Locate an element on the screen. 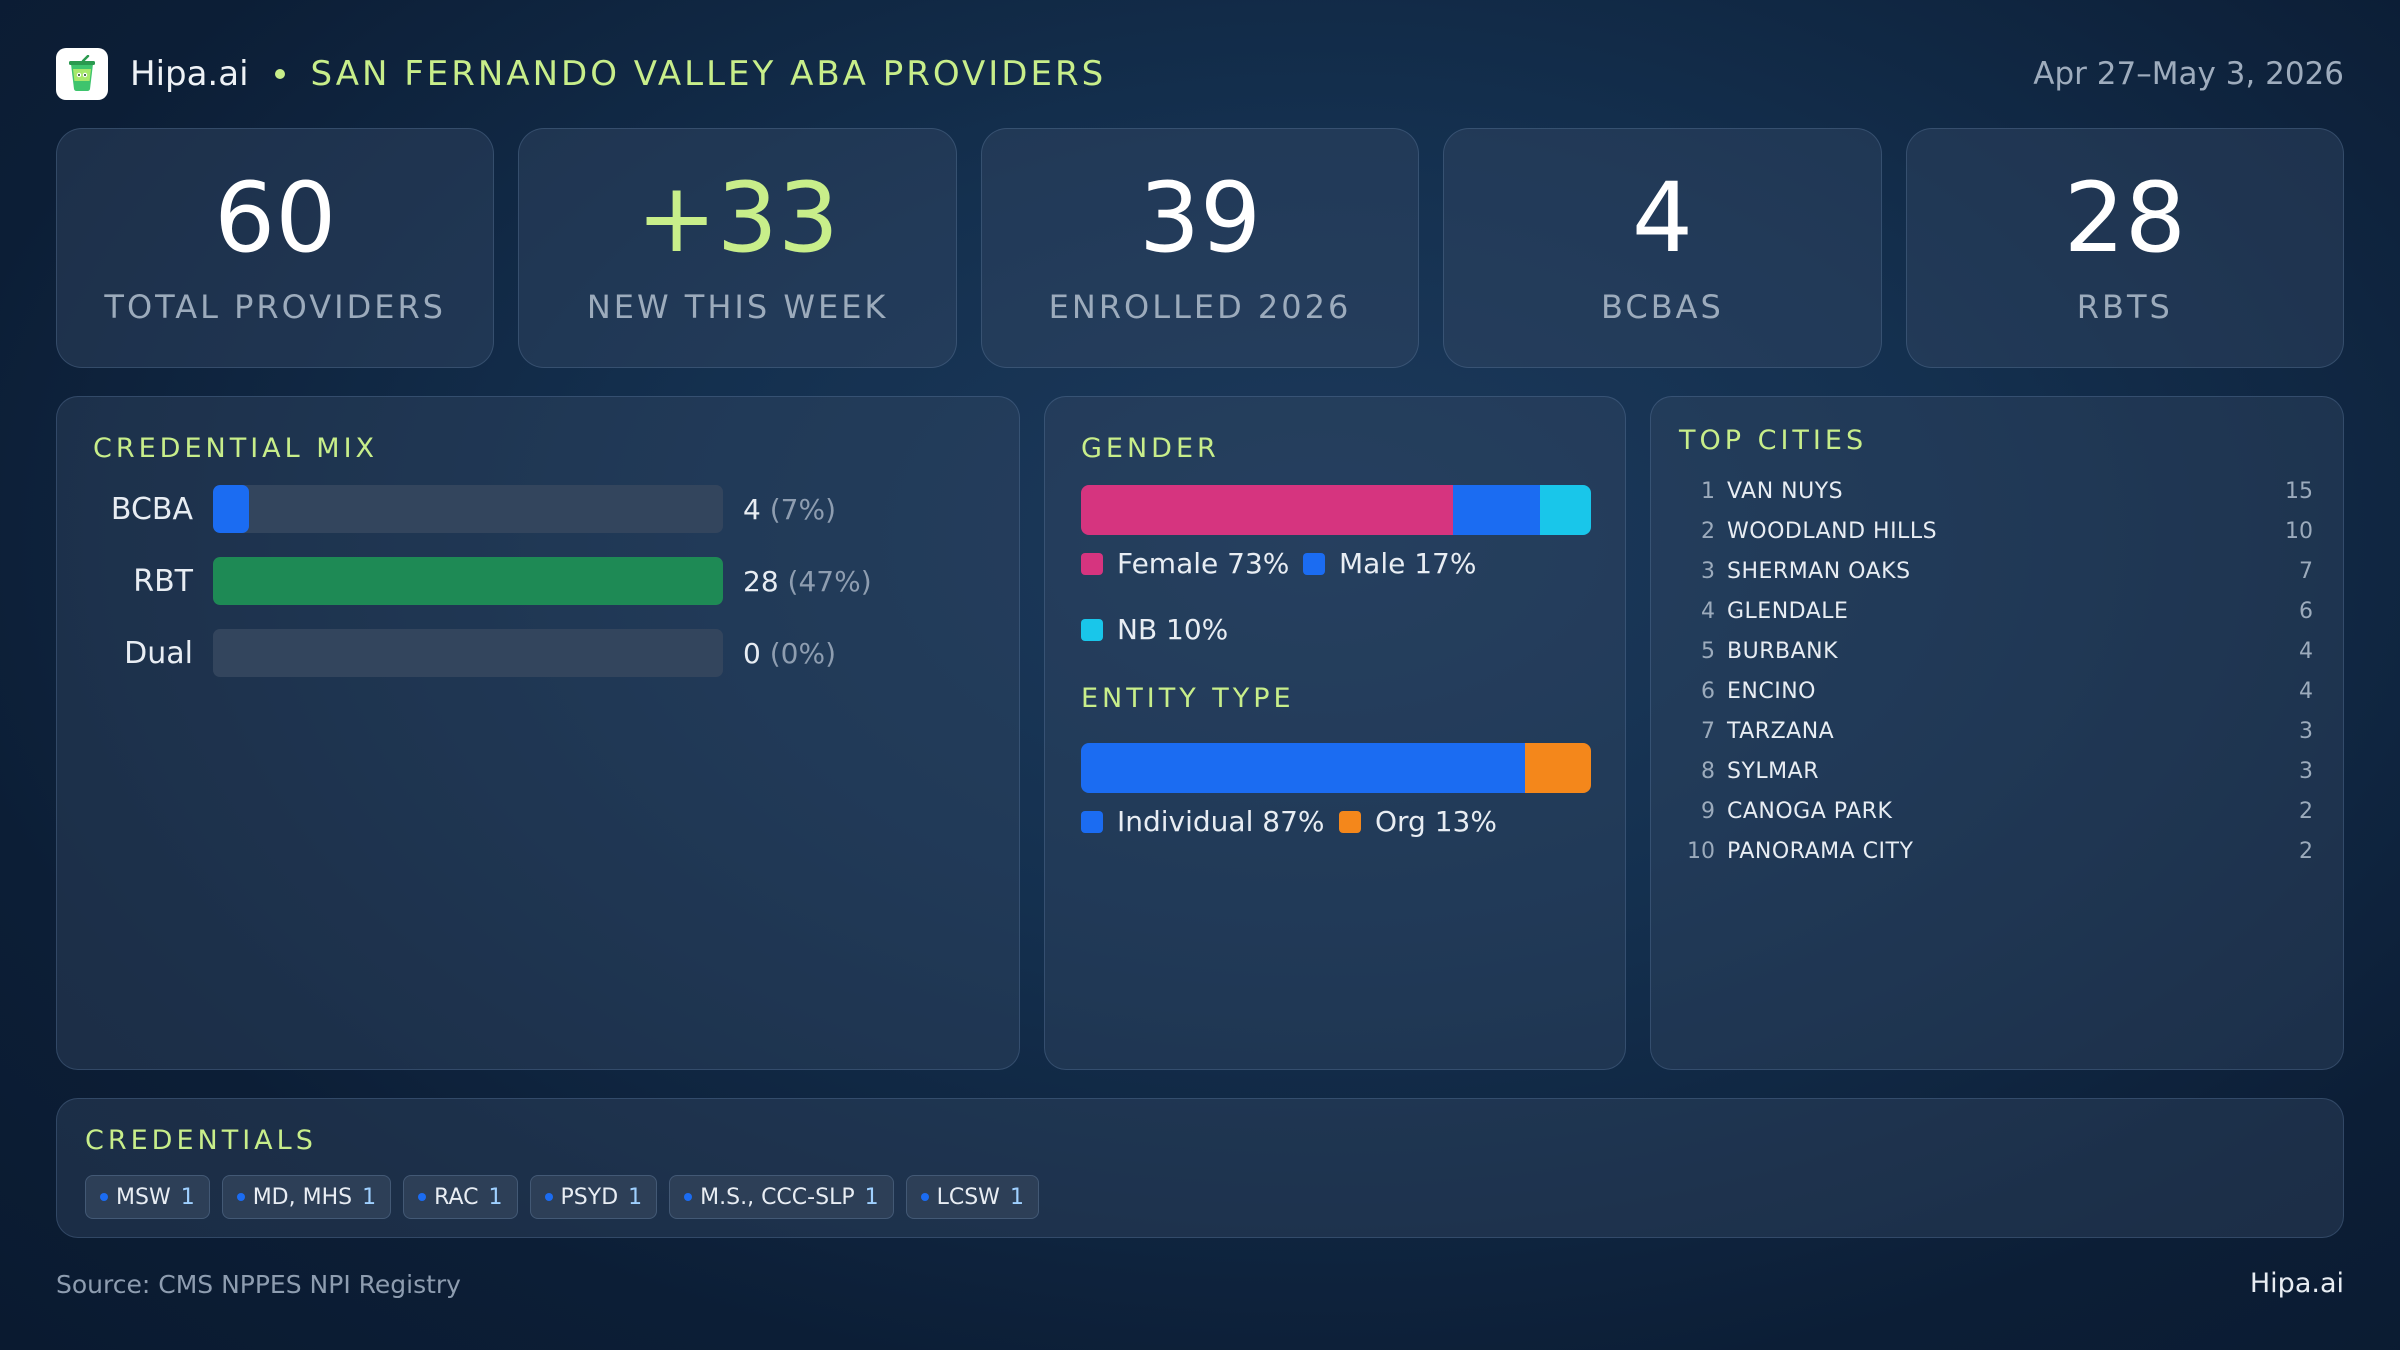 The height and width of the screenshot is (1350, 2400). legend-org: Org 13% is located at coordinates (1418, 821).